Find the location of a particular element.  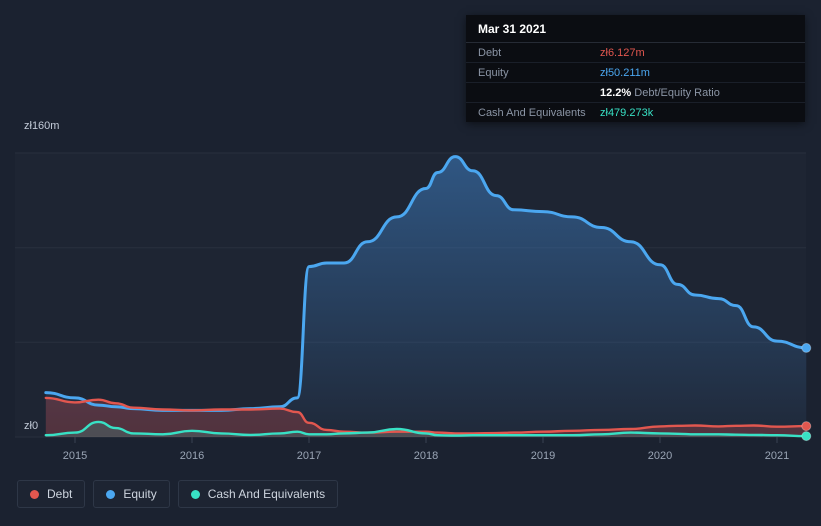

x-tick-label: 2016 is located at coordinates (192, 456).